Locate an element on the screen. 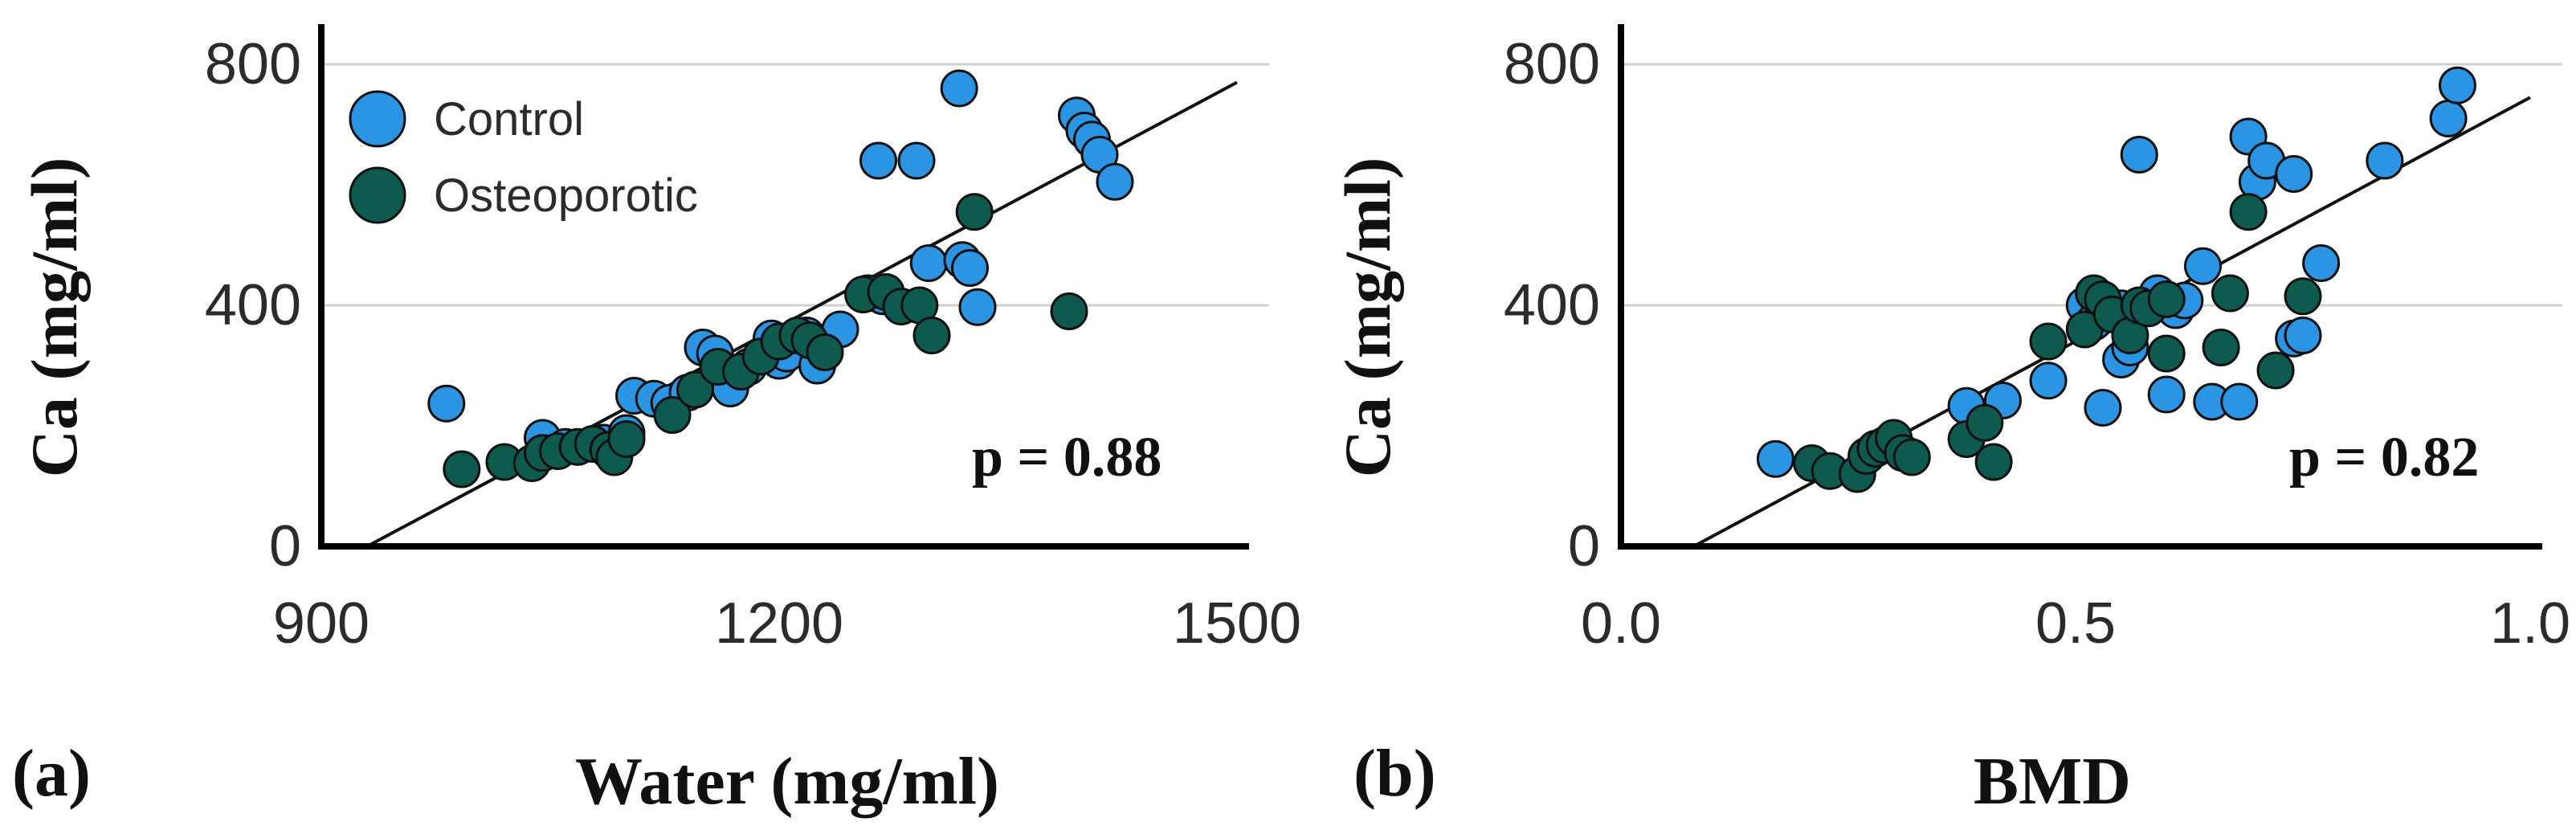 The image size is (2576, 834). panel-b-points is located at coordinates (2116, 279).